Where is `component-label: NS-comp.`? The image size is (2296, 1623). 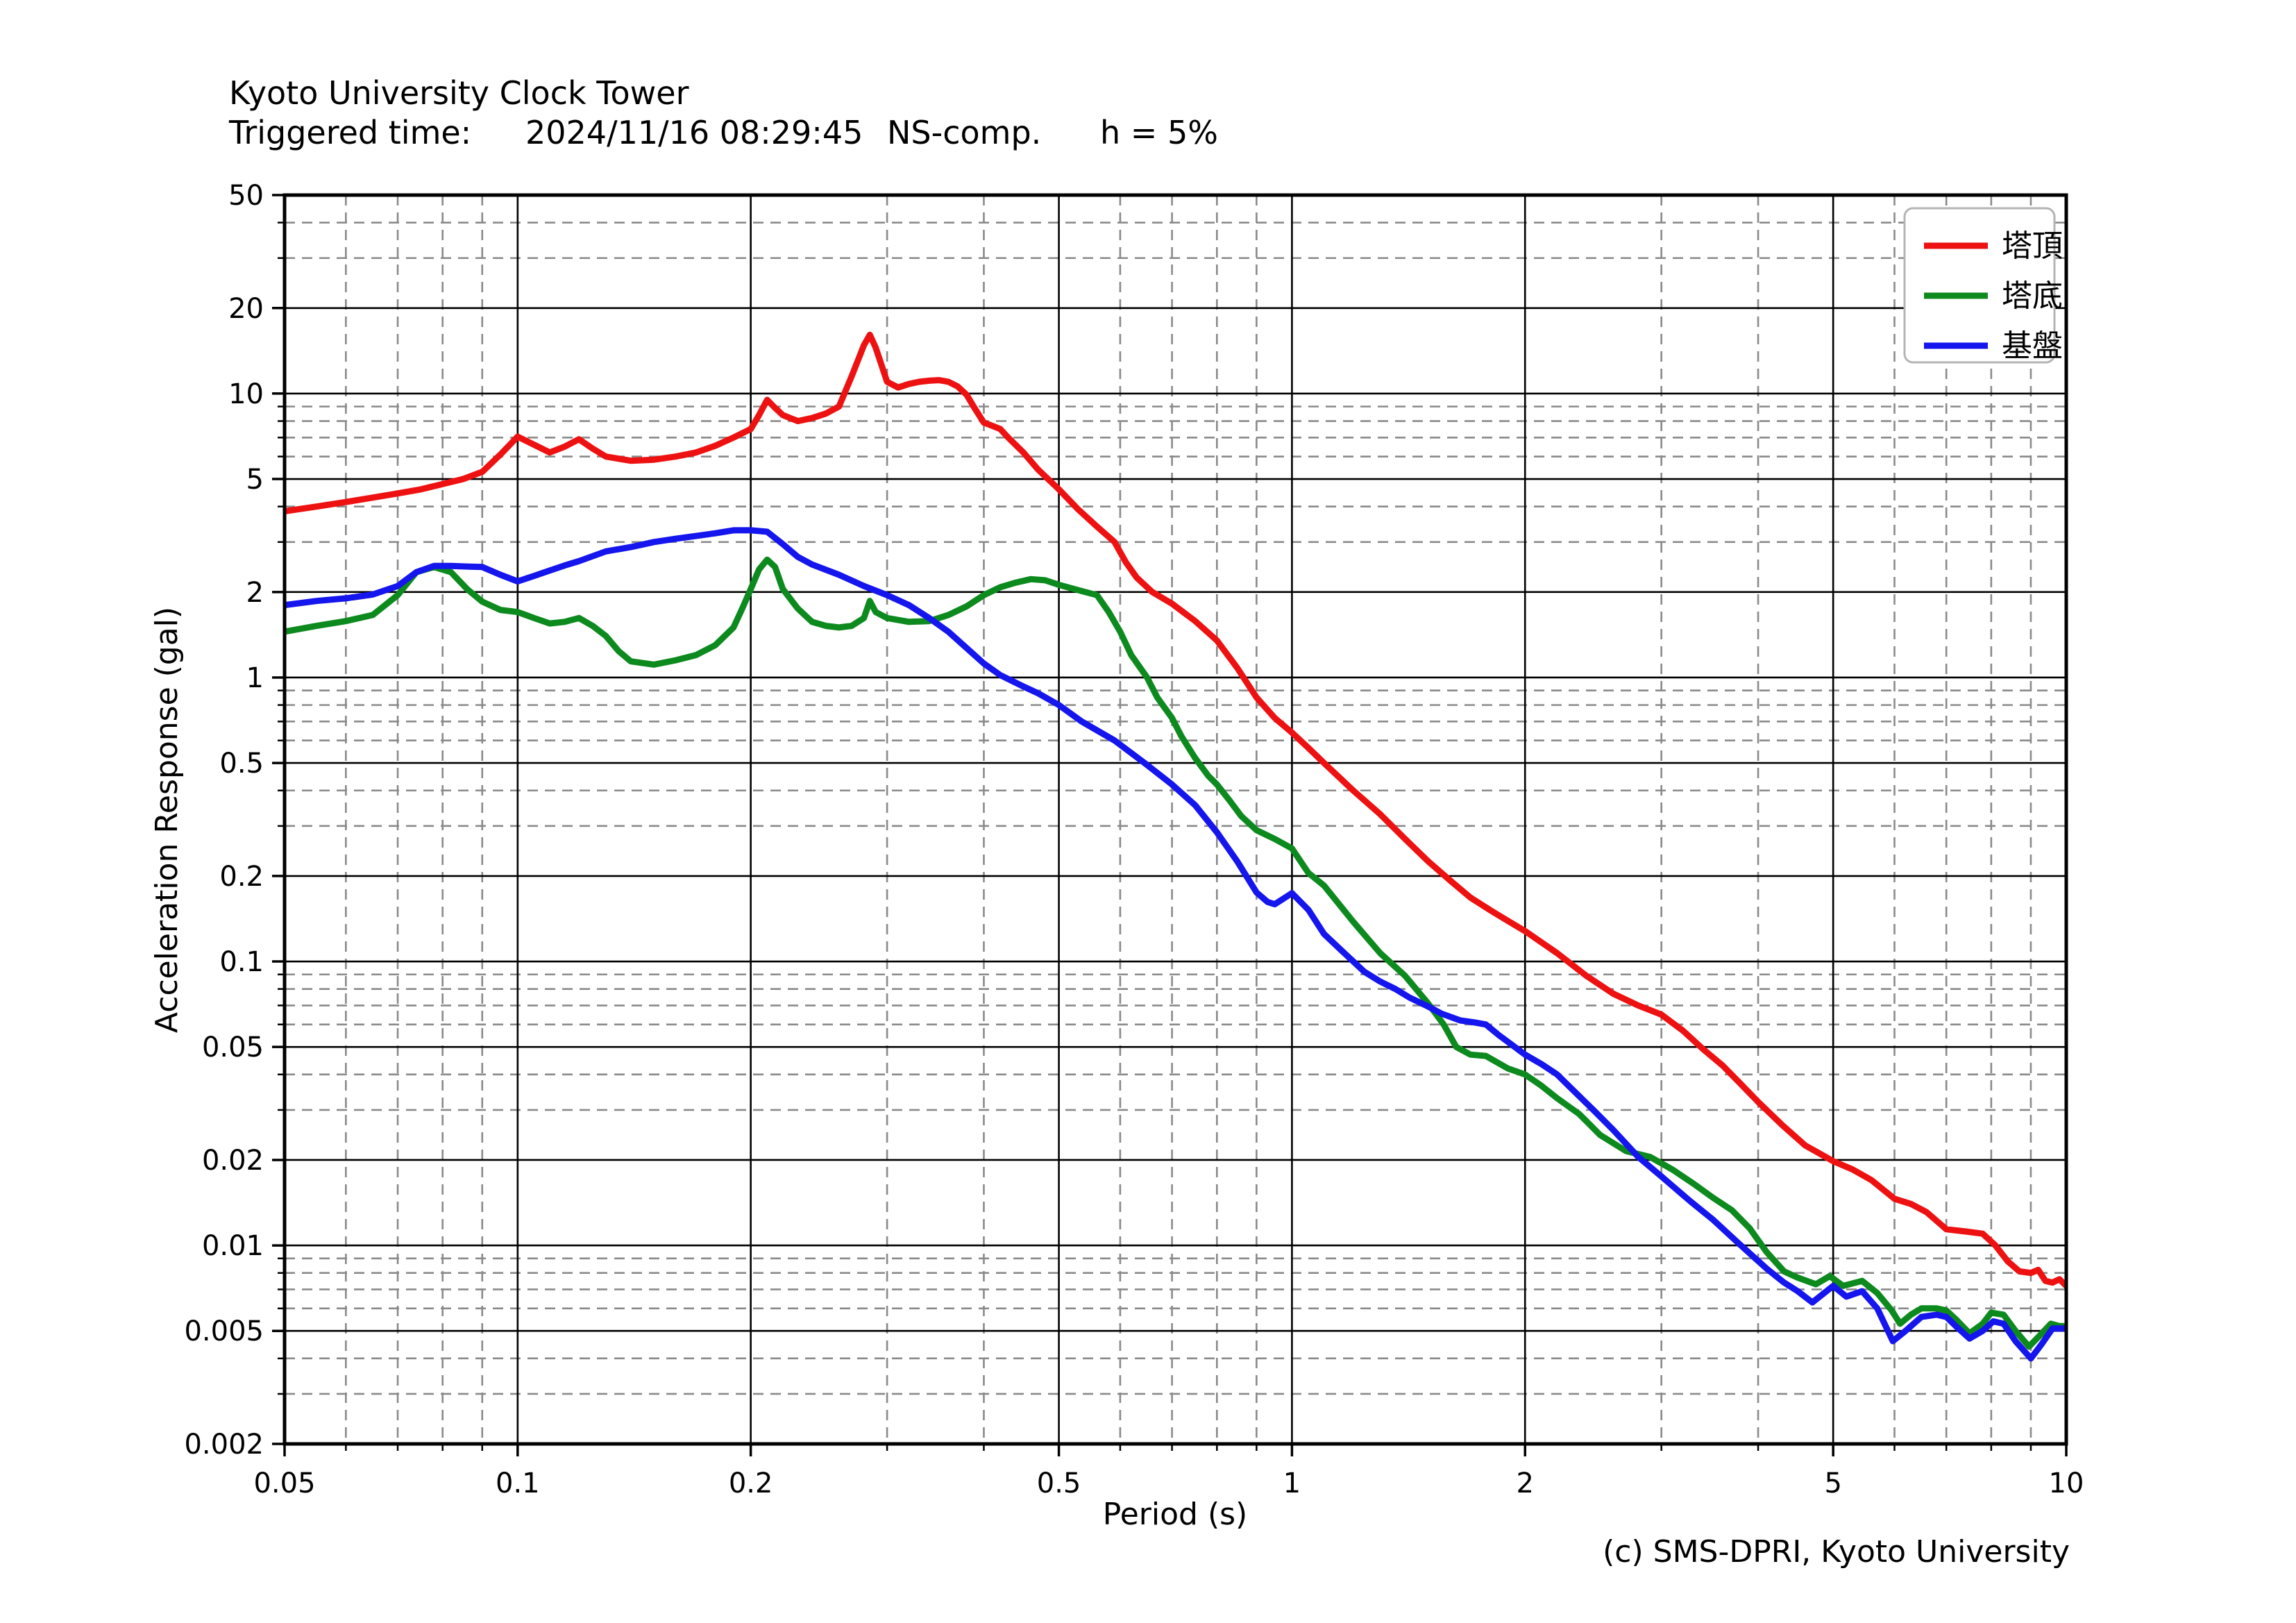
component-label: NS-comp. is located at coordinates (964, 132).